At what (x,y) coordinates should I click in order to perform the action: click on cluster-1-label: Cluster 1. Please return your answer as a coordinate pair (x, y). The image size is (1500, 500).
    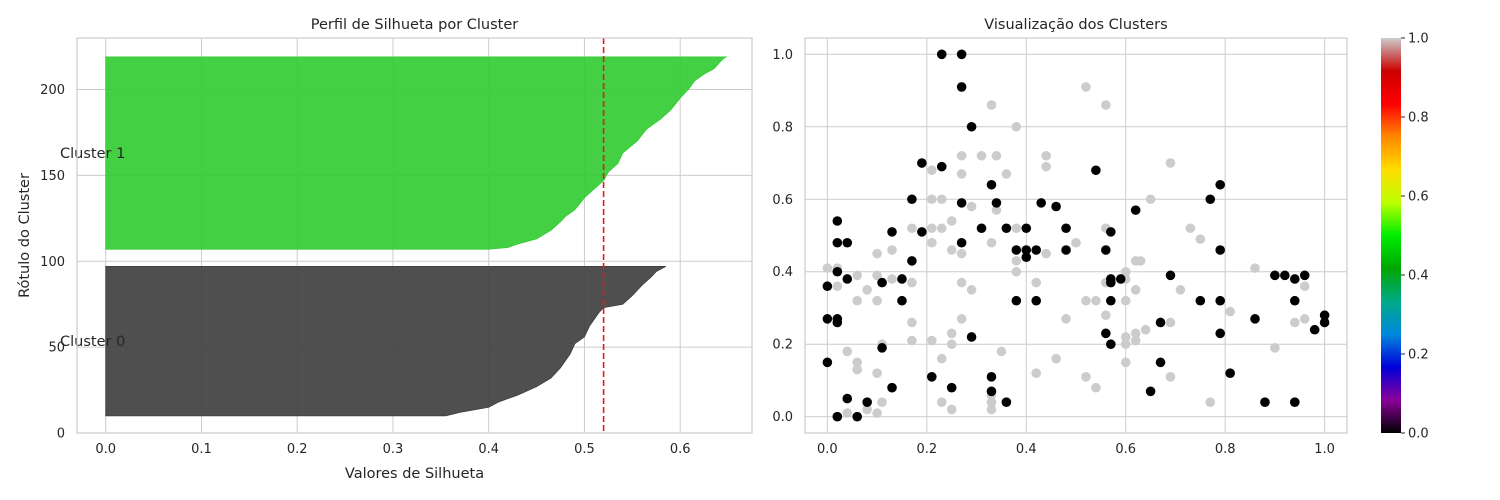
    Looking at the image, I should click on (92, 154).